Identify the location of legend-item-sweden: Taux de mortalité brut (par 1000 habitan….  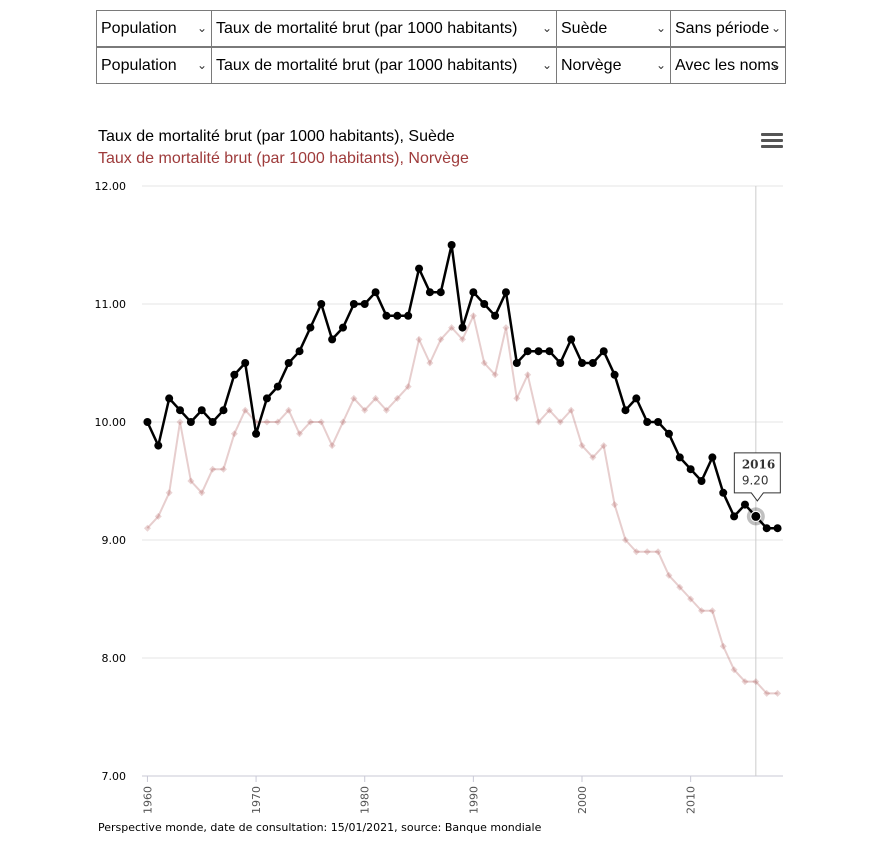
(276, 136).